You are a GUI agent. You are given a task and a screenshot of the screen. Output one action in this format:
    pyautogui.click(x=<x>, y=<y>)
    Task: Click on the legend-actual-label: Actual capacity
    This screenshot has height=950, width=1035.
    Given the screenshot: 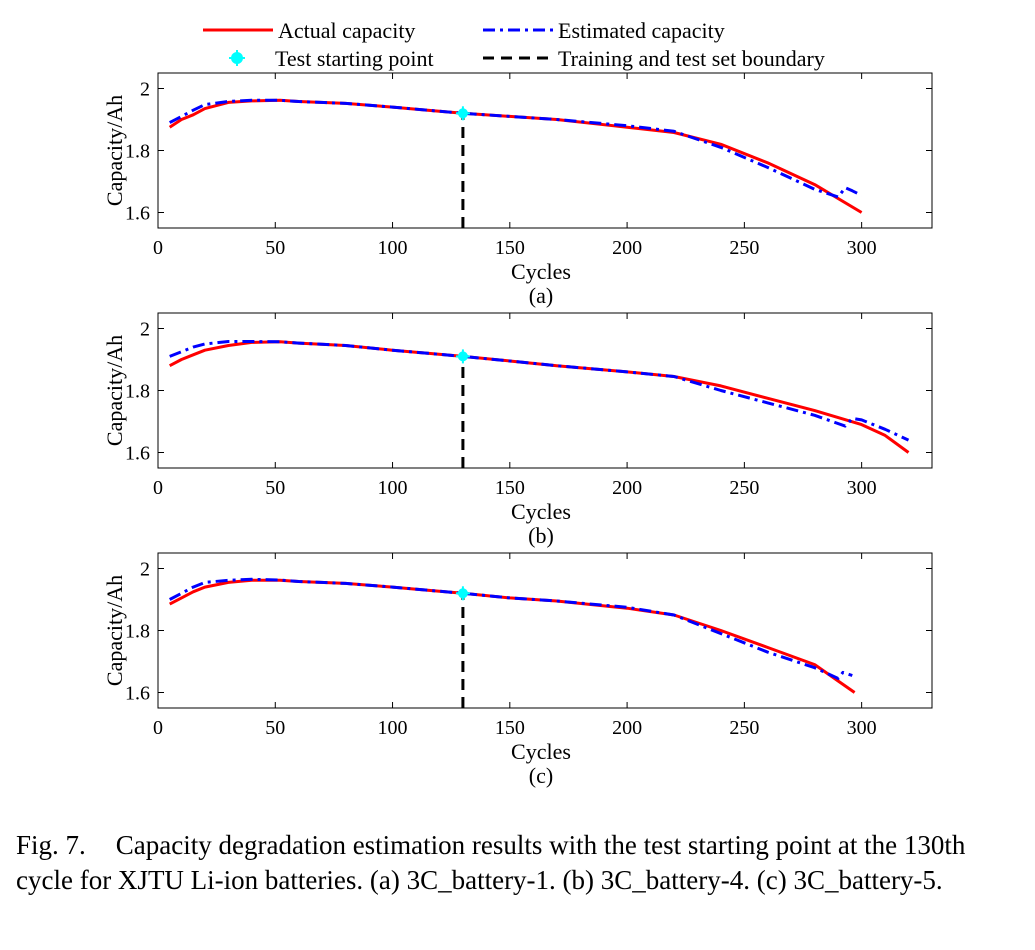 What is the action you would take?
    pyautogui.click(x=346, y=30)
    